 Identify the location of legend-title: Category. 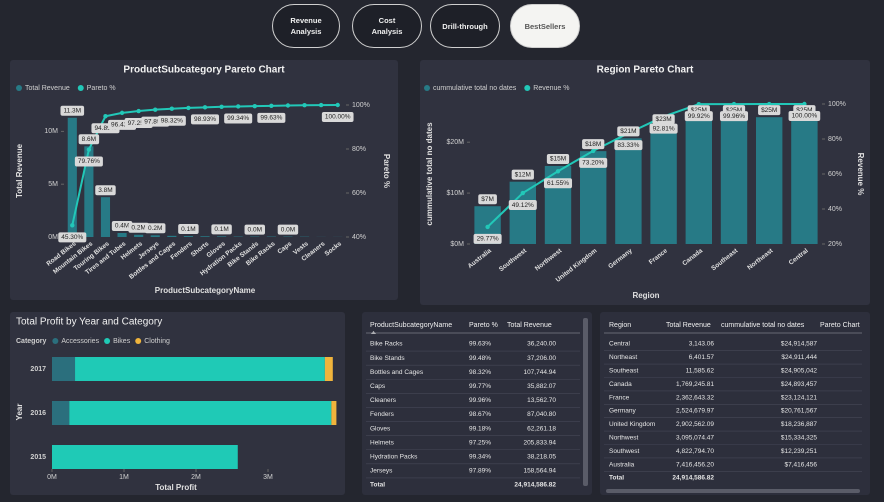
(31, 341).